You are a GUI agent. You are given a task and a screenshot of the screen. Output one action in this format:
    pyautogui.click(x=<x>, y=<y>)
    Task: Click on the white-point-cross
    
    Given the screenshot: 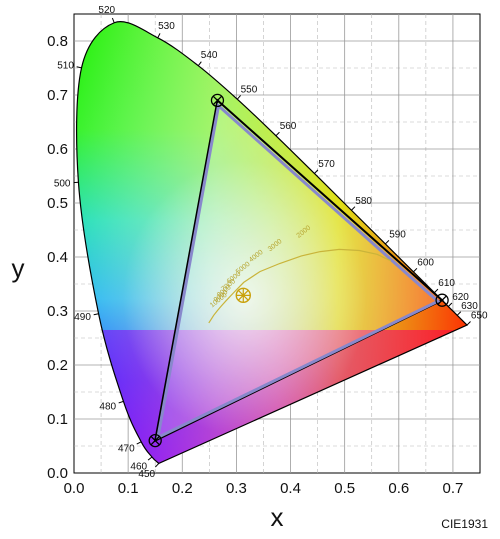 What is the action you would take?
    pyautogui.click(x=243, y=295)
    